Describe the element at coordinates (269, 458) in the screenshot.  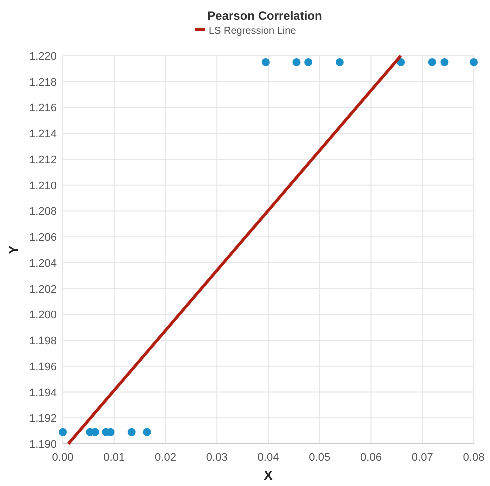
I see `x-tick-label: 0.04` at that location.